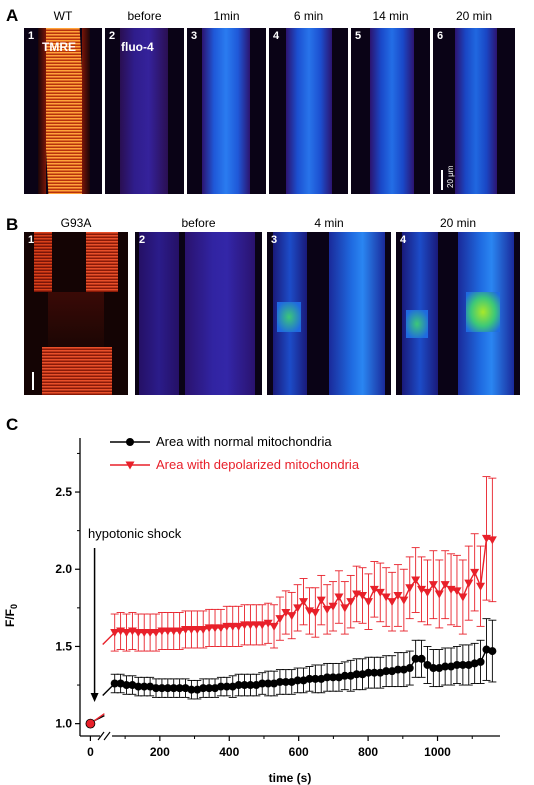 The image size is (534, 785). I want to click on panel-a-image-3-number: 3, so click(194, 36).